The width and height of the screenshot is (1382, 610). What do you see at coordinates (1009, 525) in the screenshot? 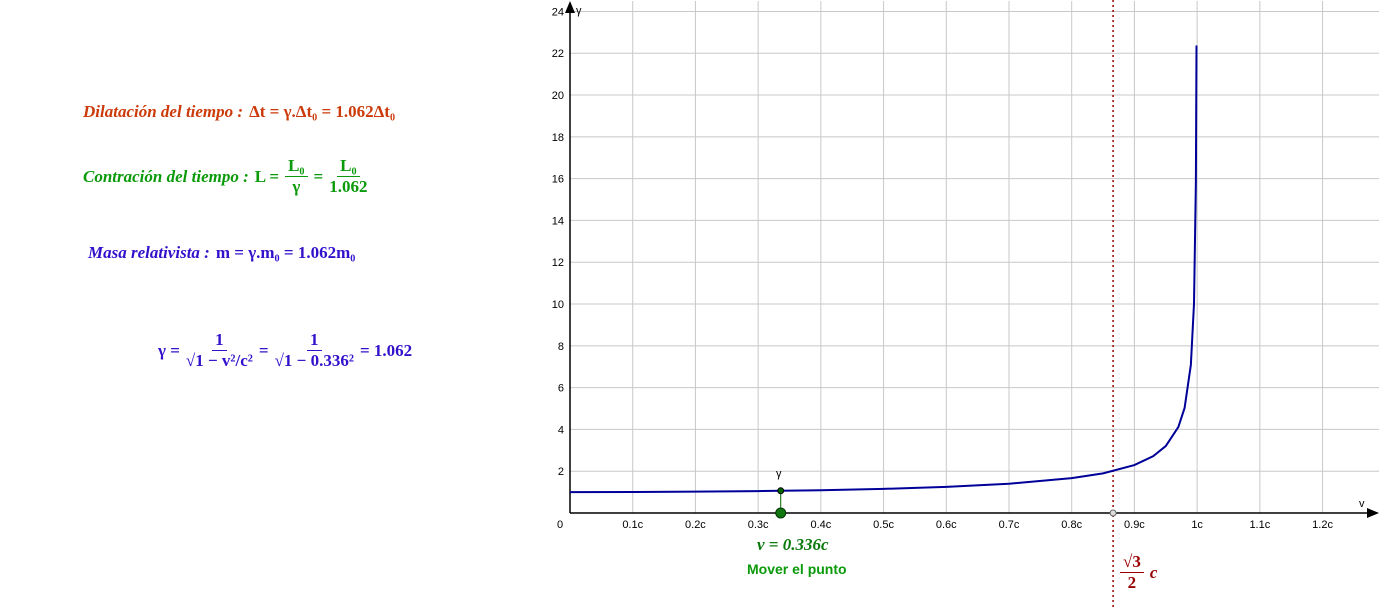
I see `x-tick-label: 0.7c` at bounding box center [1009, 525].